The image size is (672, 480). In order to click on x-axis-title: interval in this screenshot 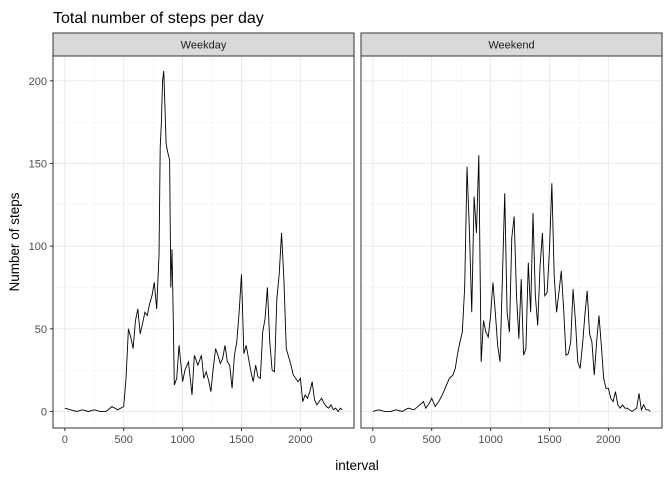, I will do `click(357, 465)`.